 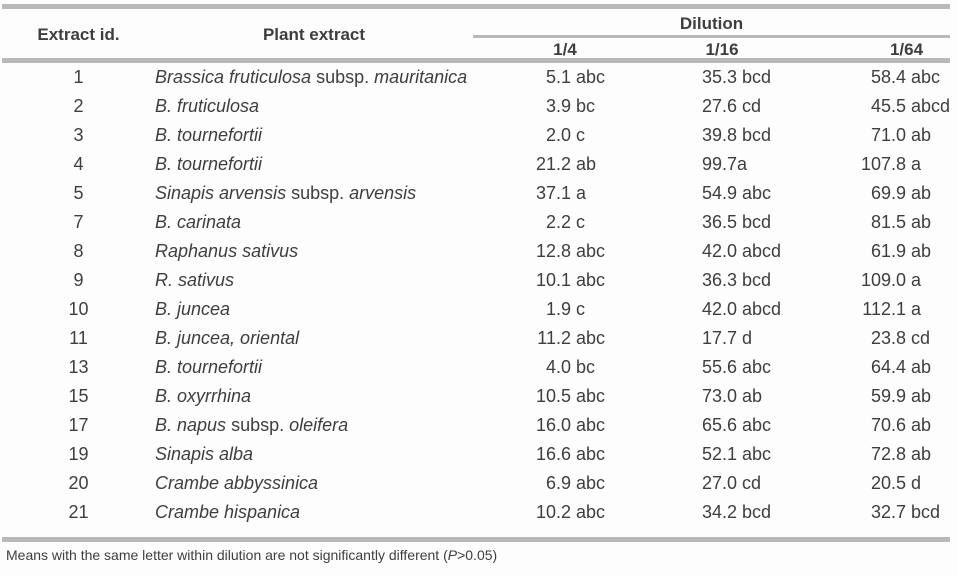 What do you see at coordinates (558, 106) in the screenshot?
I see `value-number: 3.9` at bounding box center [558, 106].